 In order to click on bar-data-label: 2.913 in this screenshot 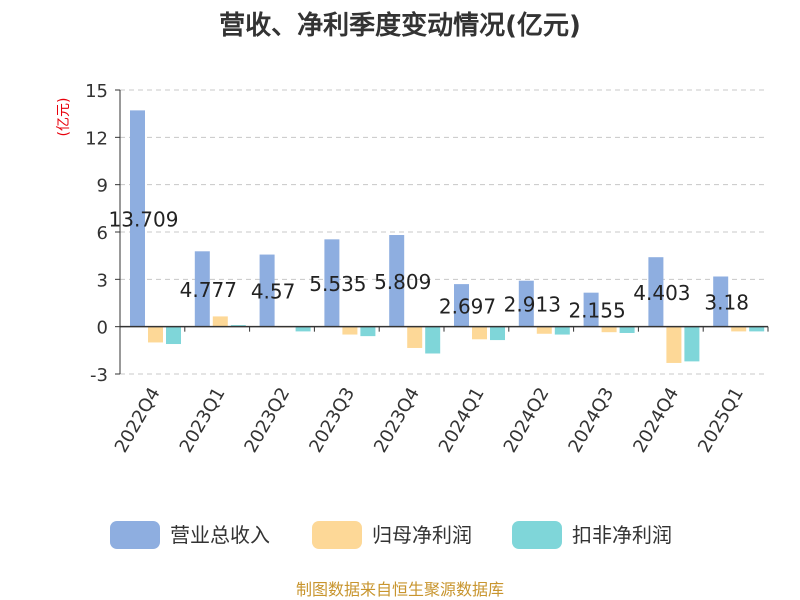, I will do `click(532, 305)`.